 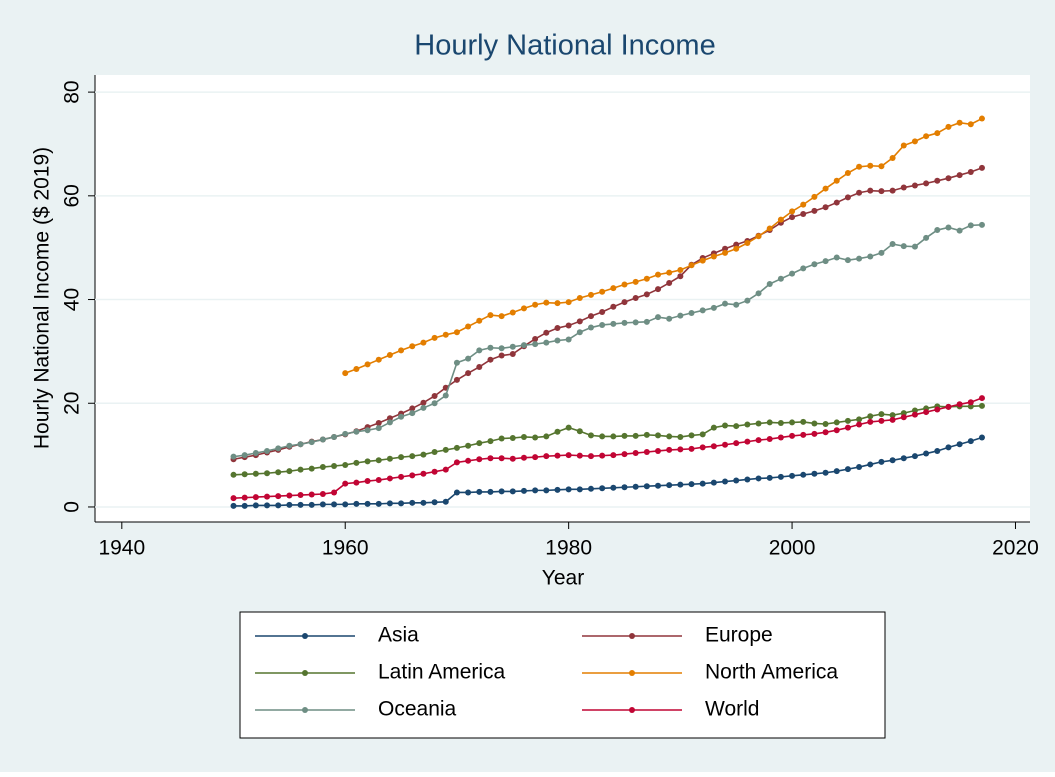 I want to click on y-tick-label: 40, so click(x=72, y=299).